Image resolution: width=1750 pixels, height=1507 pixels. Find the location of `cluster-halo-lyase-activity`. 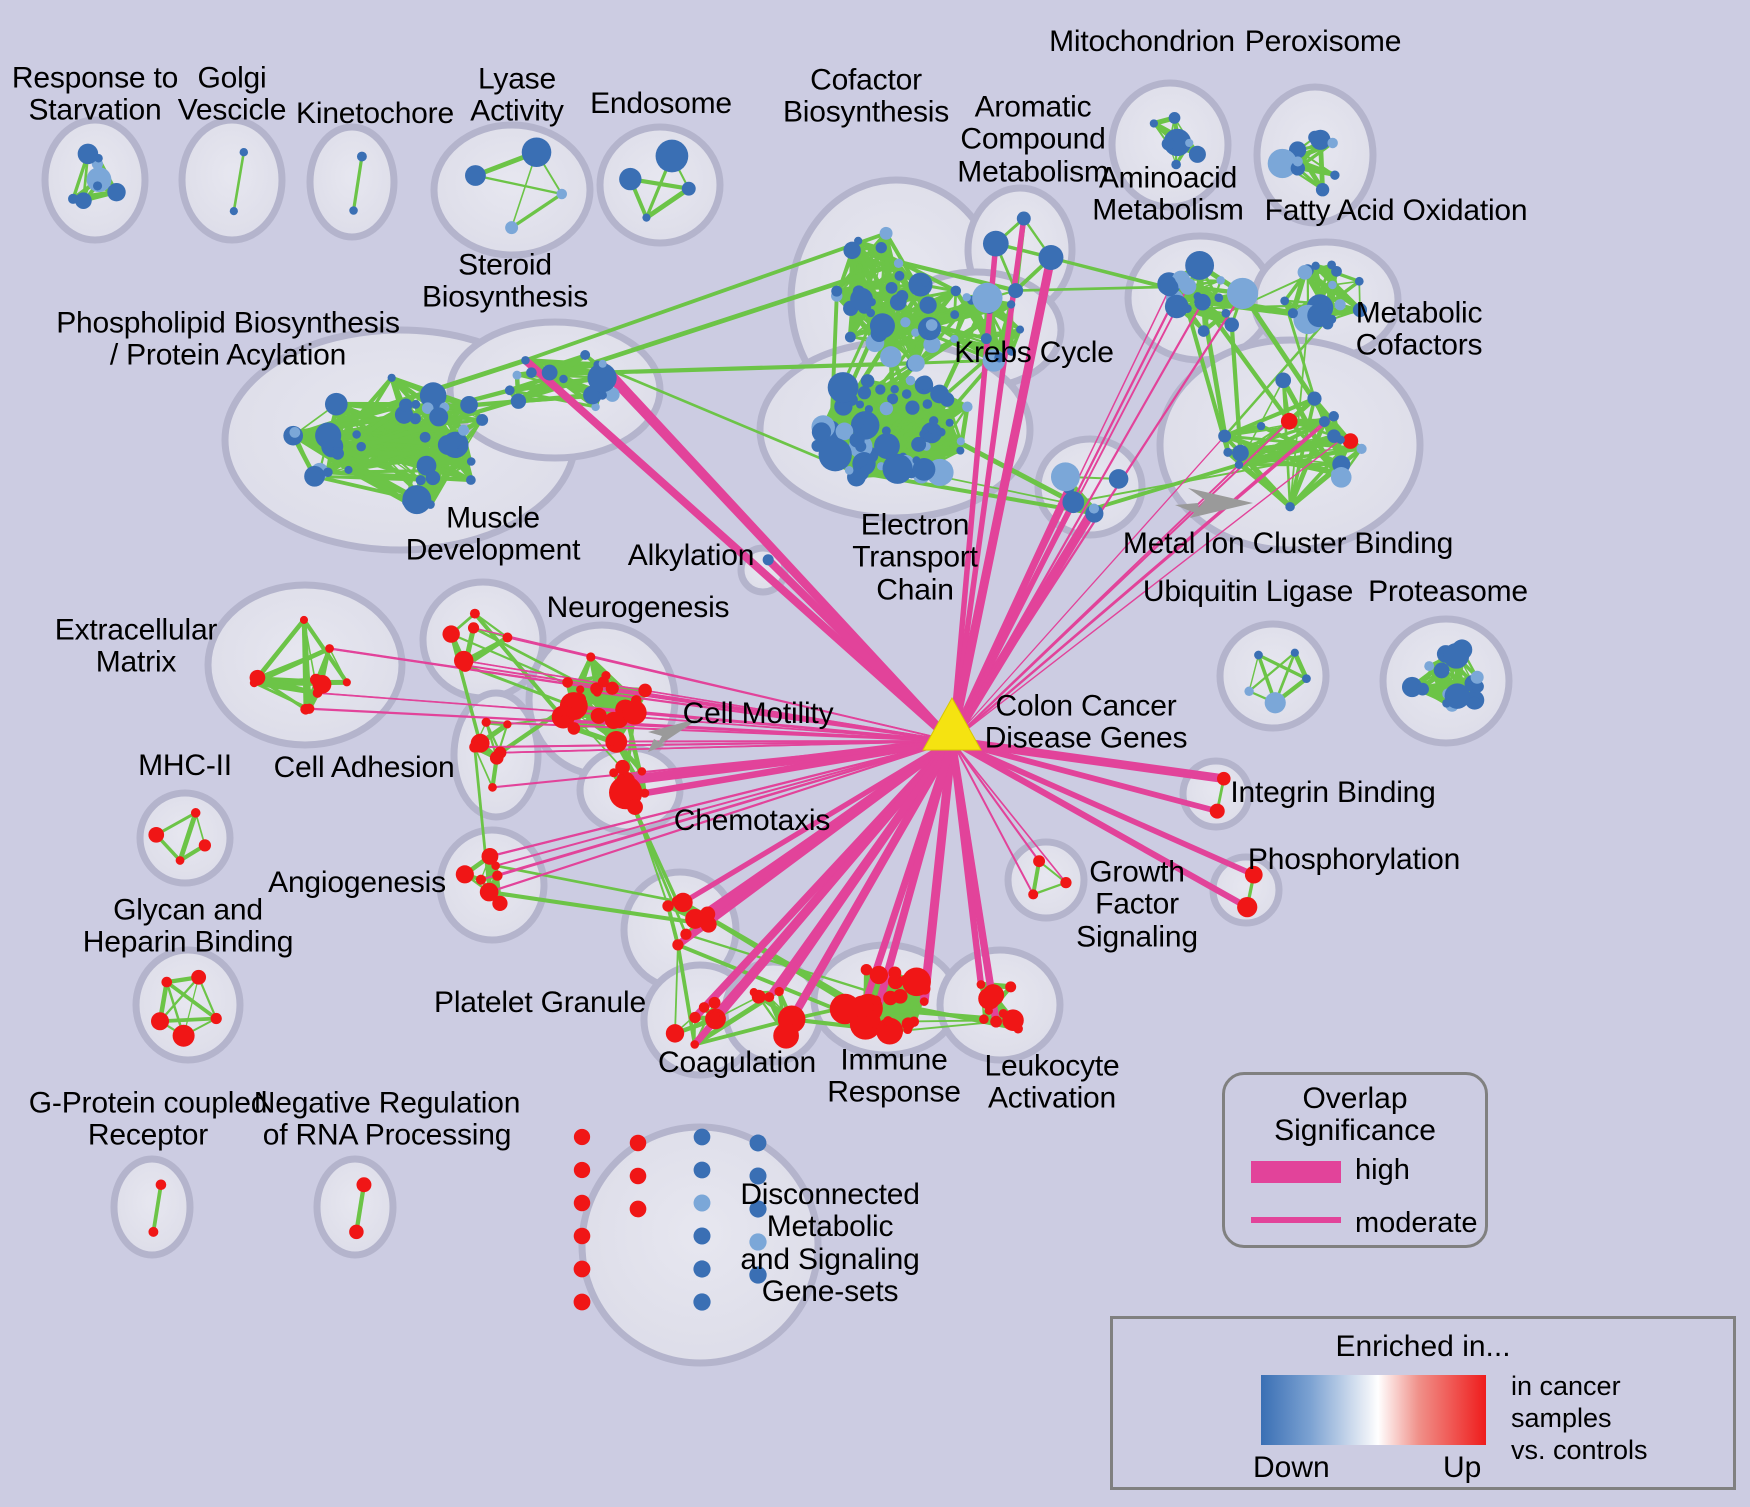

cluster-halo-lyase-activity is located at coordinates (512, 190).